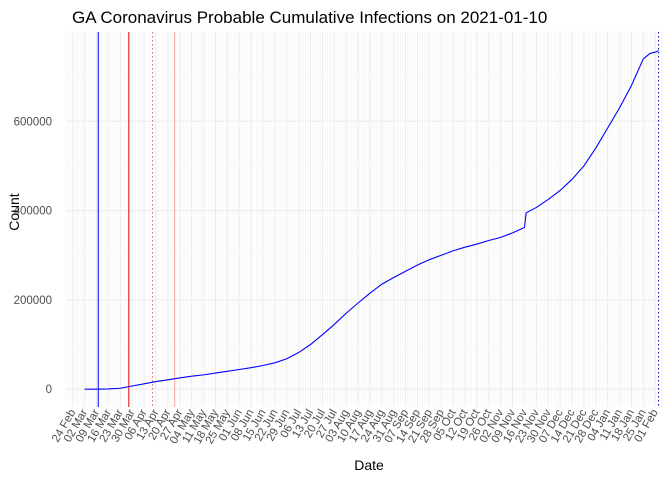 The width and height of the screenshot is (672, 480). What do you see at coordinates (369, 465) in the screenshot?
I see `x-axis-title: Date` at bounding box center [369, 465].